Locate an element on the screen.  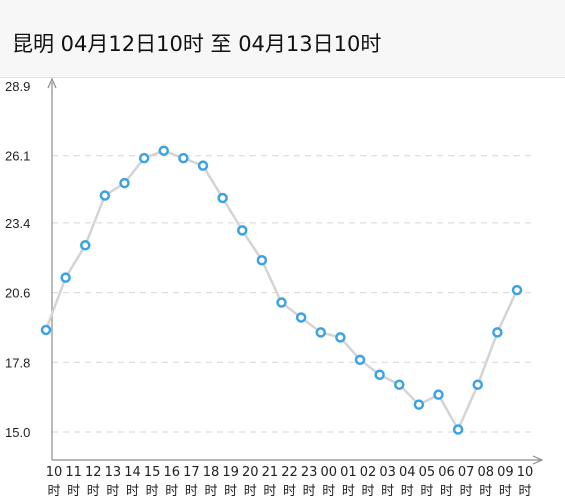
x-tick-label: 16 is located at coordinates (171, 472).